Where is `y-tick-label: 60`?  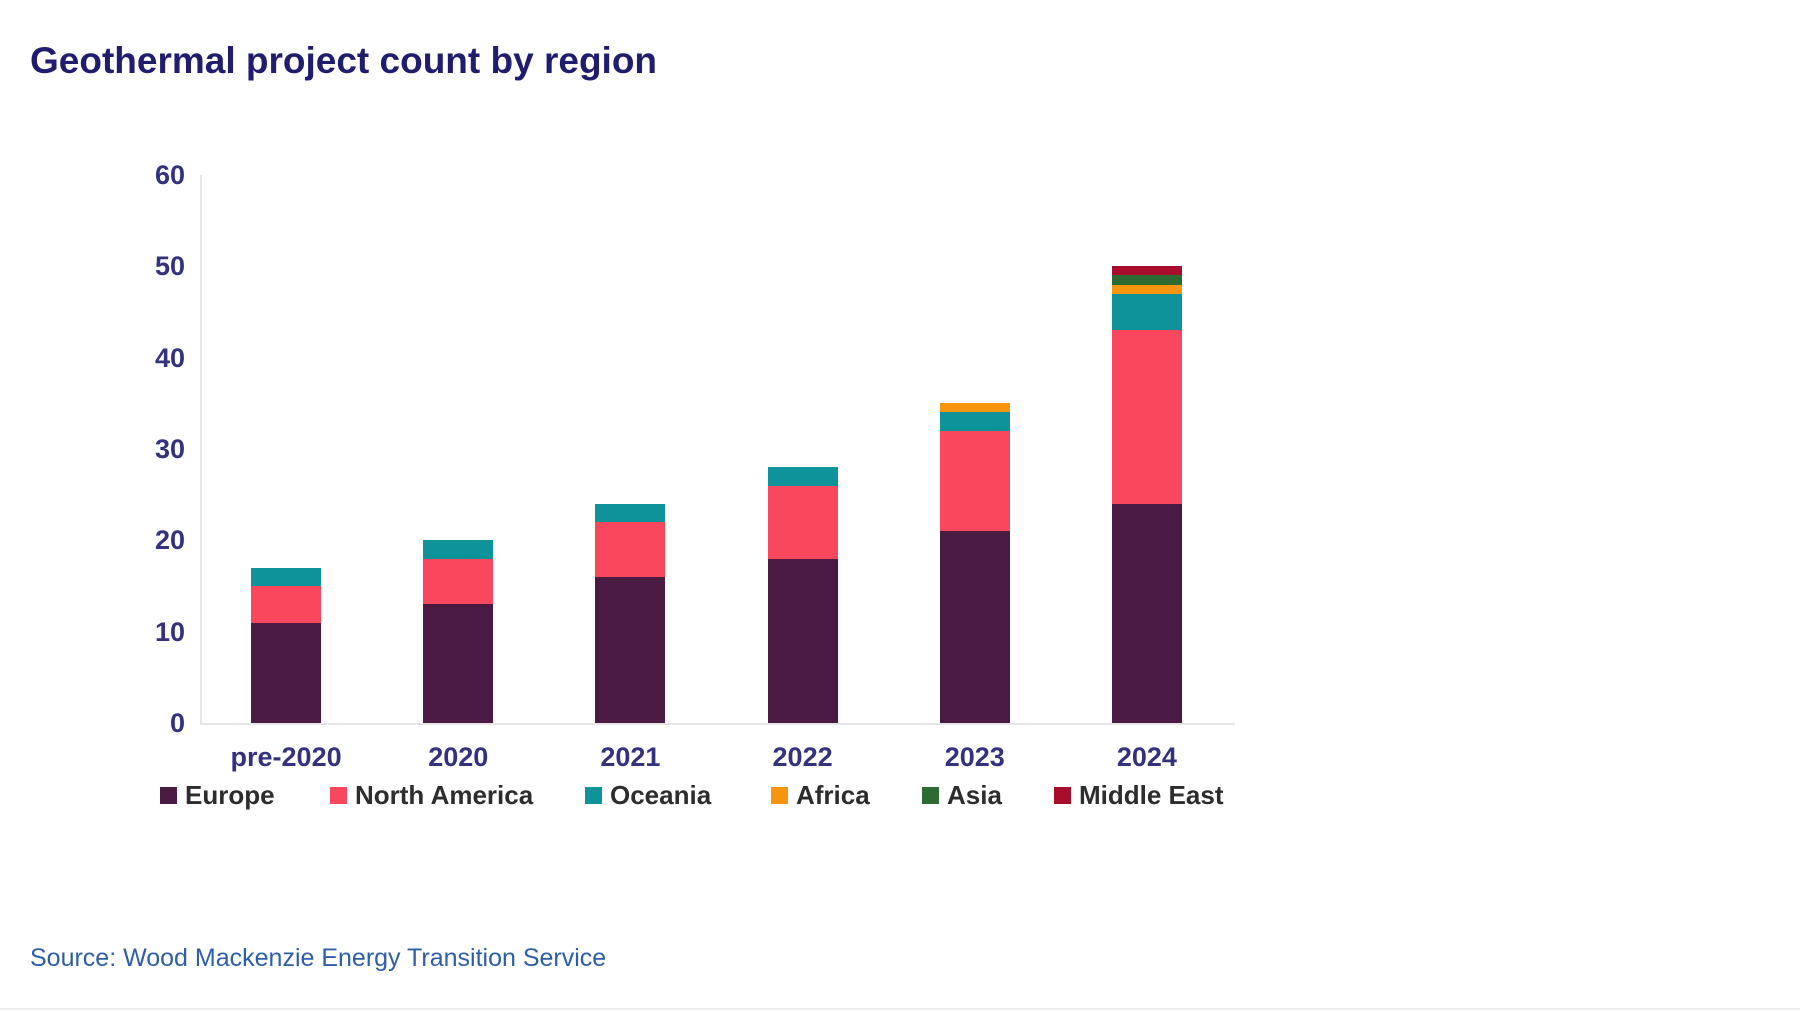
y-tick-label: 60 is located at coordinates (169, 175).